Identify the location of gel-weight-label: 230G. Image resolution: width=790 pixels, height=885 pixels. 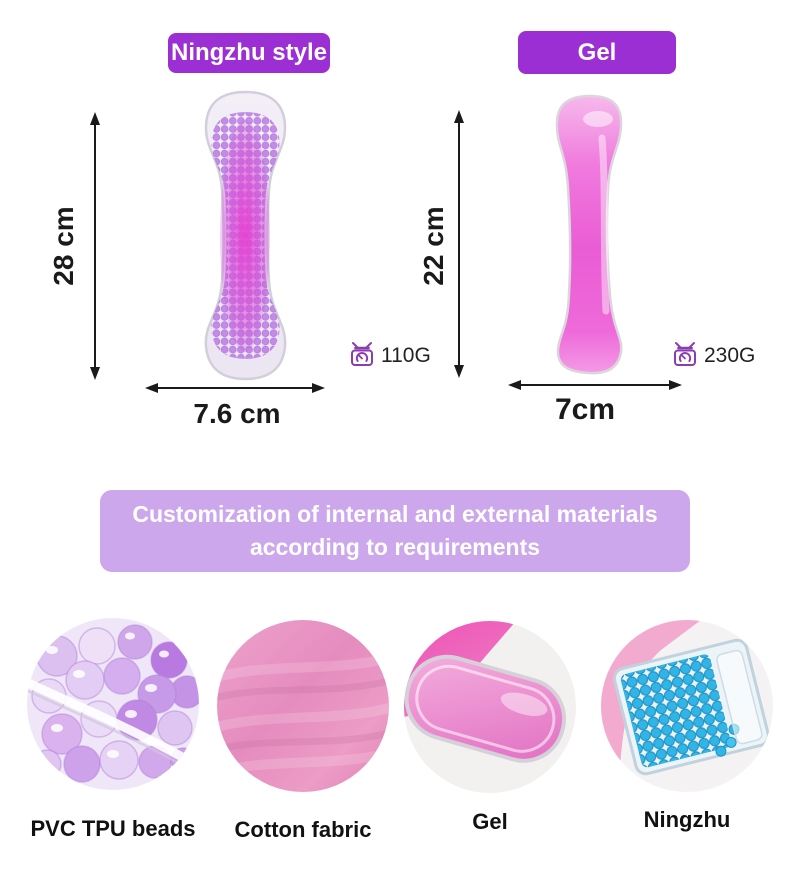
(730, 355).